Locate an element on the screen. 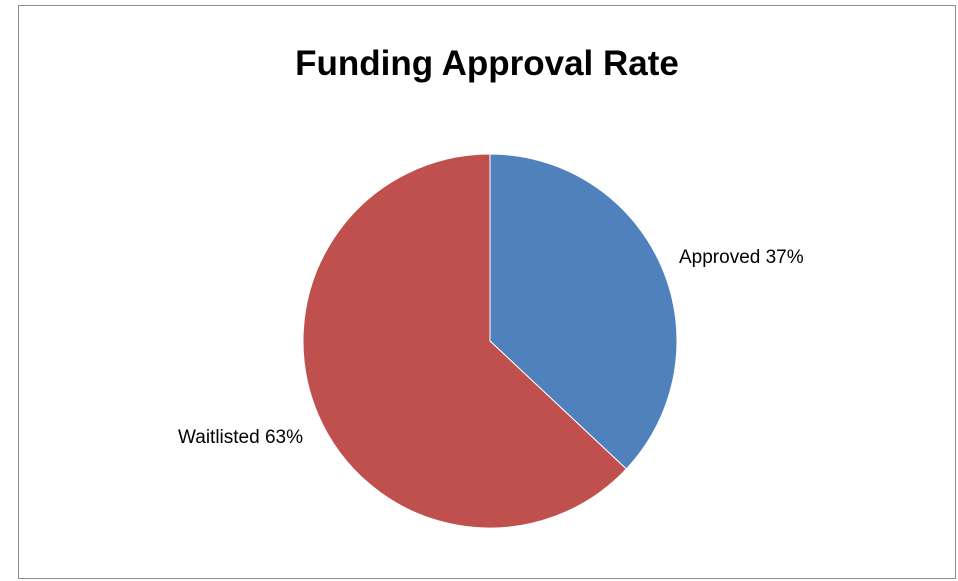 The width and height of the screenshot is (958, 581). pie-label-waitlisted: Waitlisted 63% is located at coordinates (240, 437).